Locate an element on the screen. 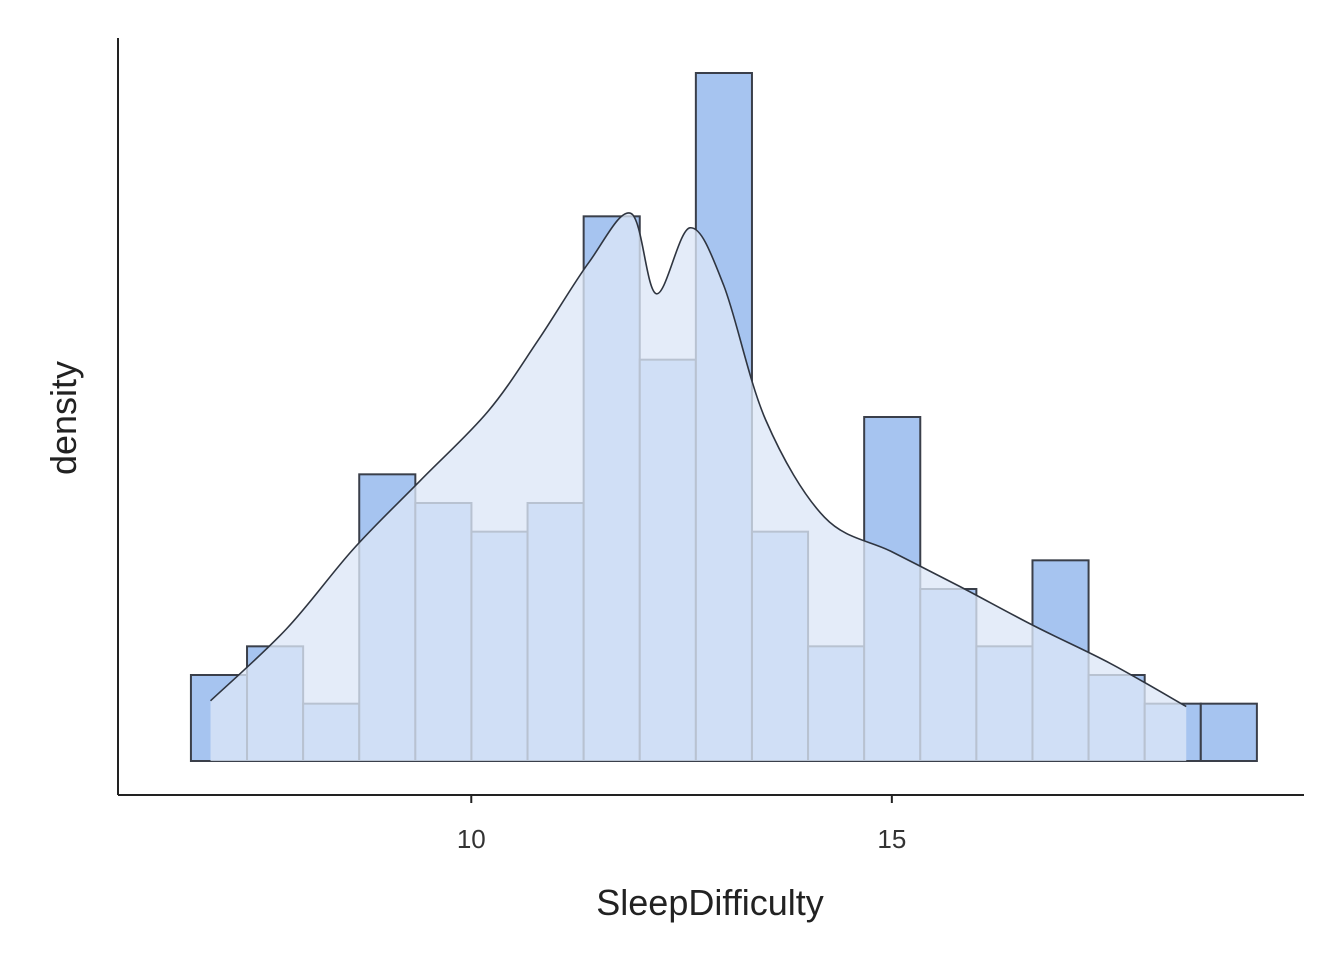 The height and width of the screenshot is (960, 1344). x-tick-label: 10 is located at coordinates (471, 839).